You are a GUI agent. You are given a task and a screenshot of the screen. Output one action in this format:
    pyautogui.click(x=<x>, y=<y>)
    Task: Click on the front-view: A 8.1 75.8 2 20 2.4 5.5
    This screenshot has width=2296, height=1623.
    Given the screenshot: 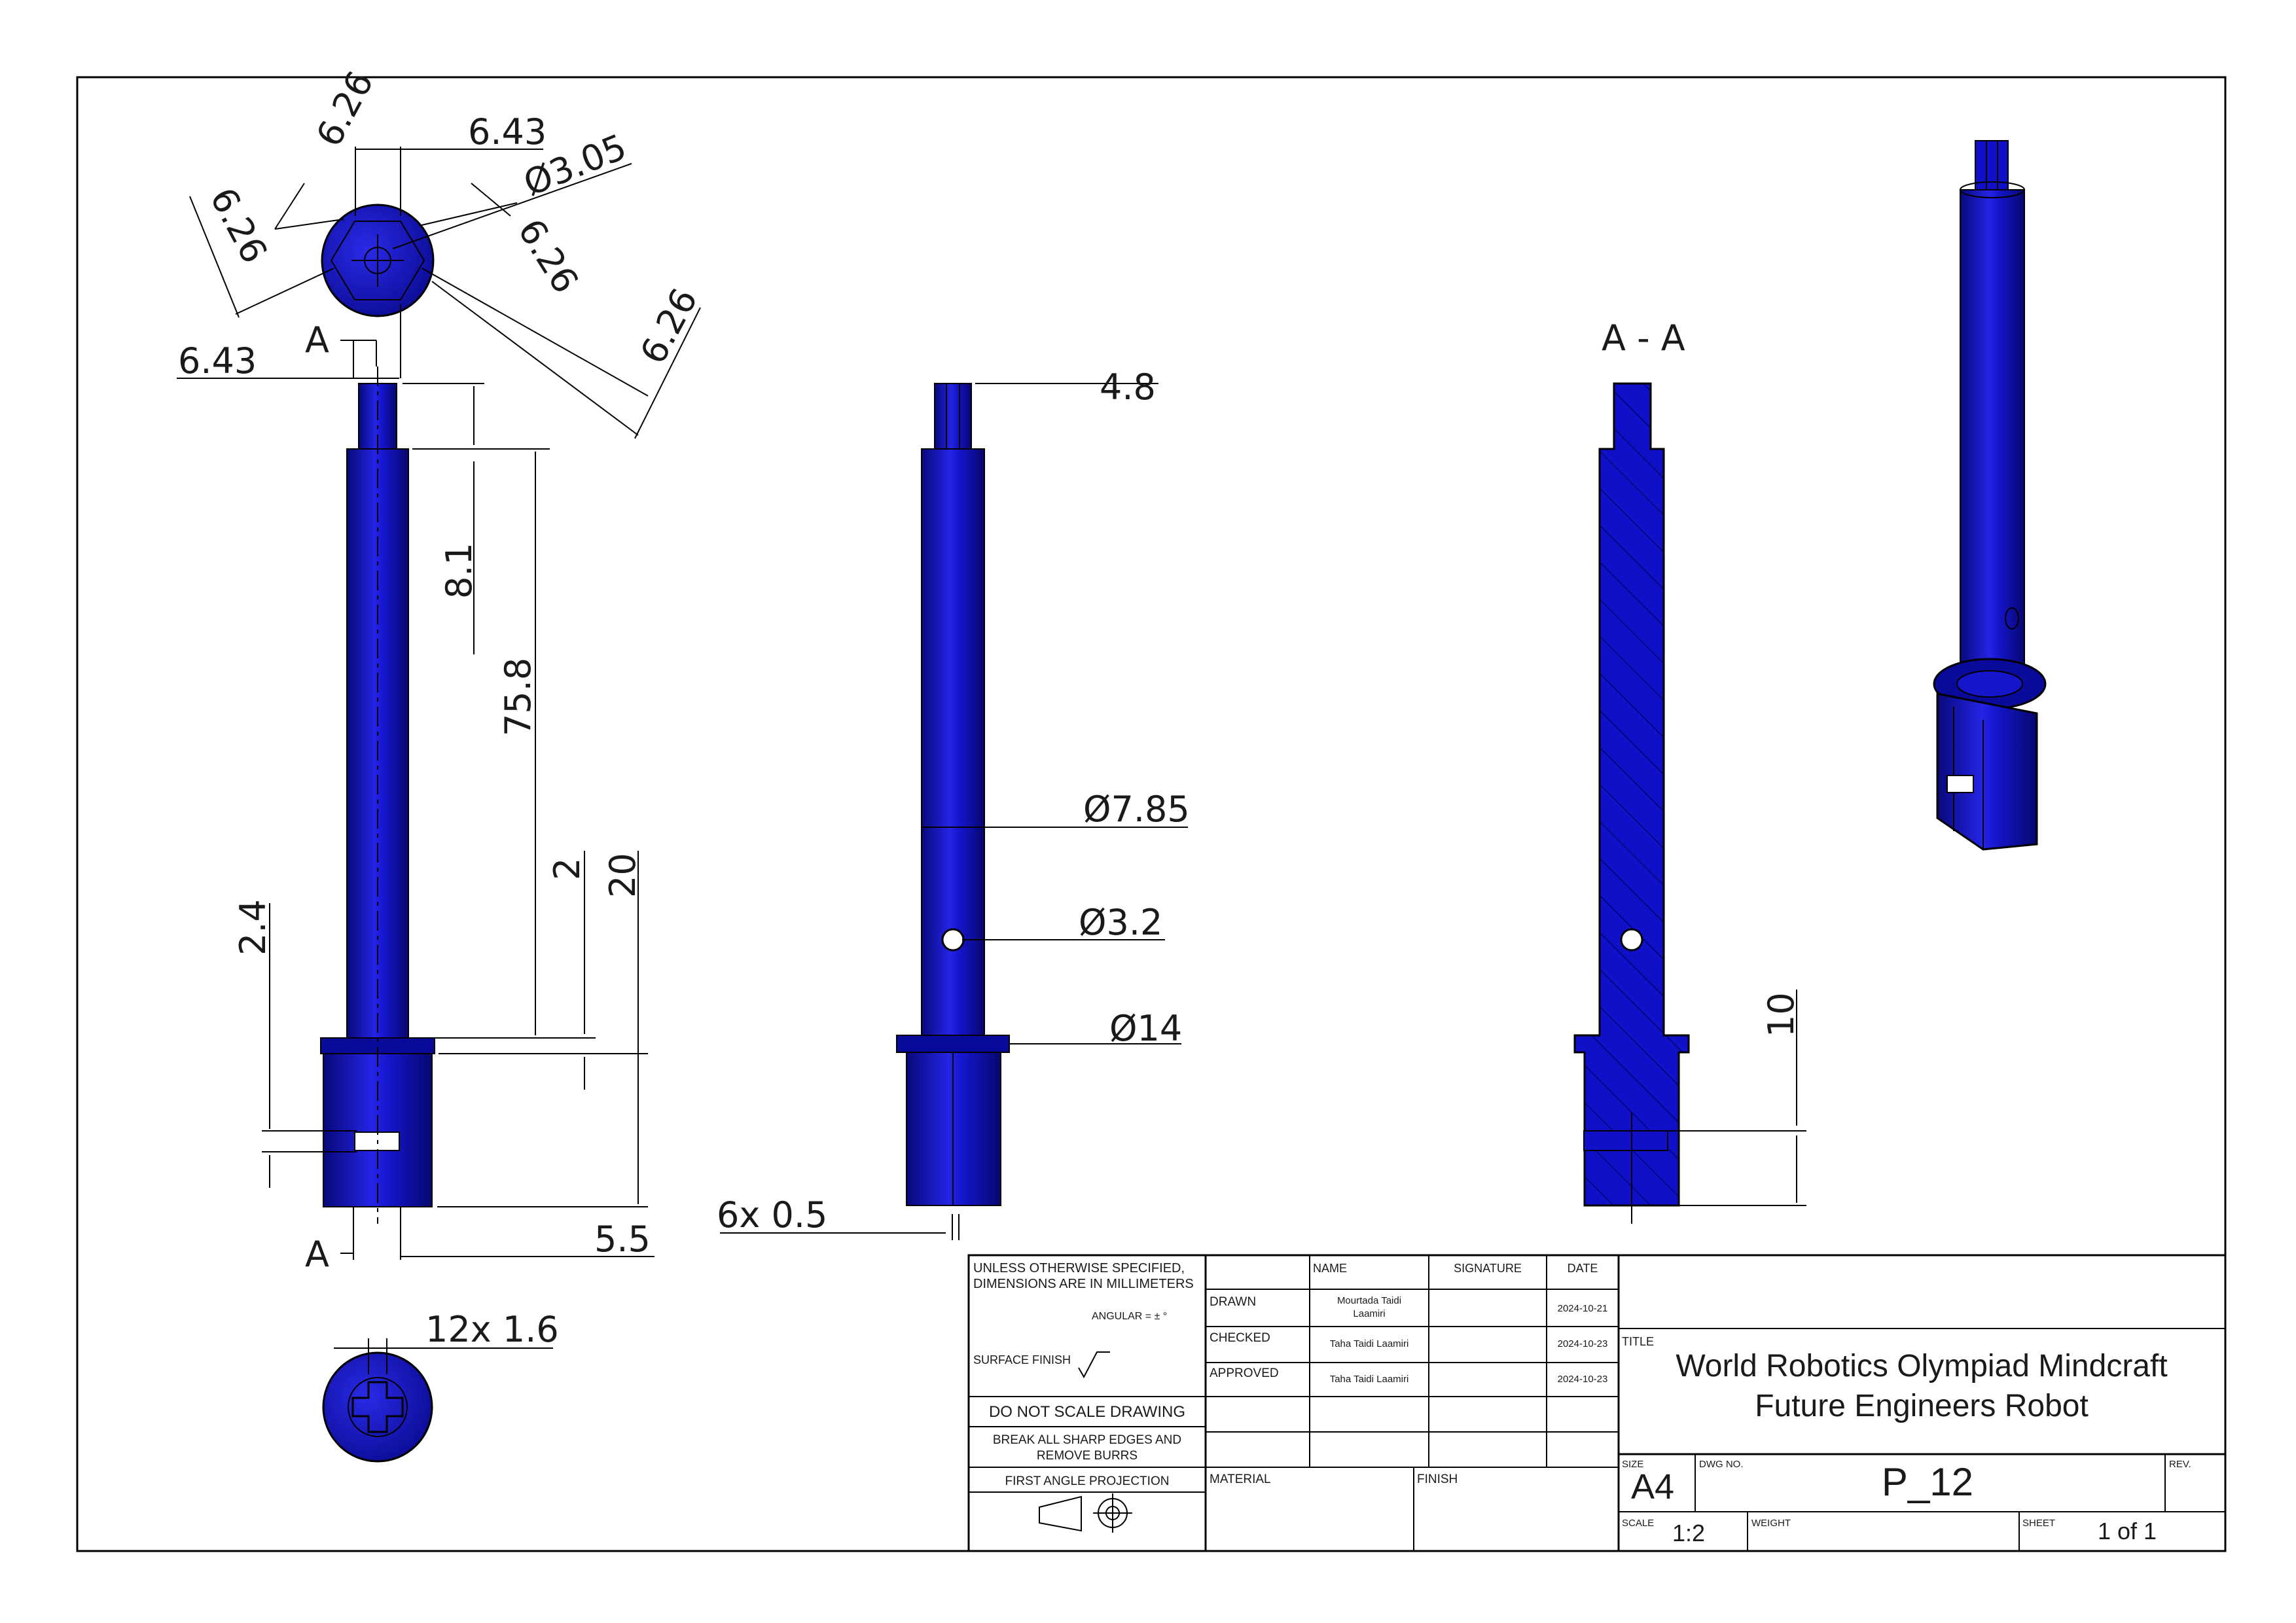 What is the action you would take?
    pyautogui.click(x=443, y=820)
    